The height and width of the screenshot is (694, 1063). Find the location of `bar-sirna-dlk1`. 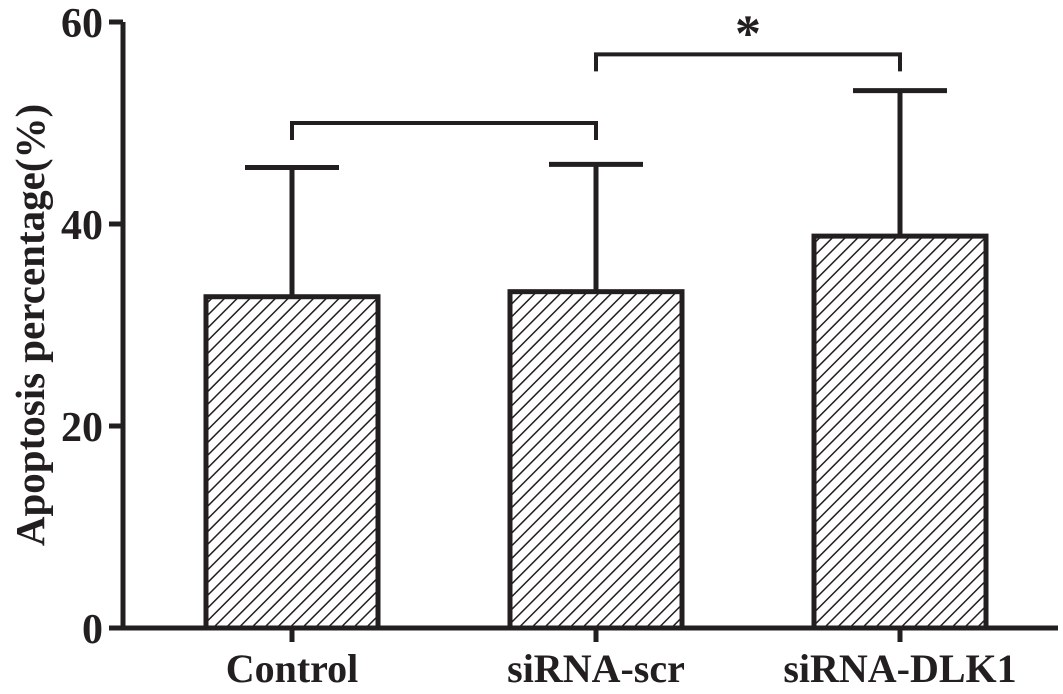

bar-sirna-dlk1 is located at coordinates (900, 432).